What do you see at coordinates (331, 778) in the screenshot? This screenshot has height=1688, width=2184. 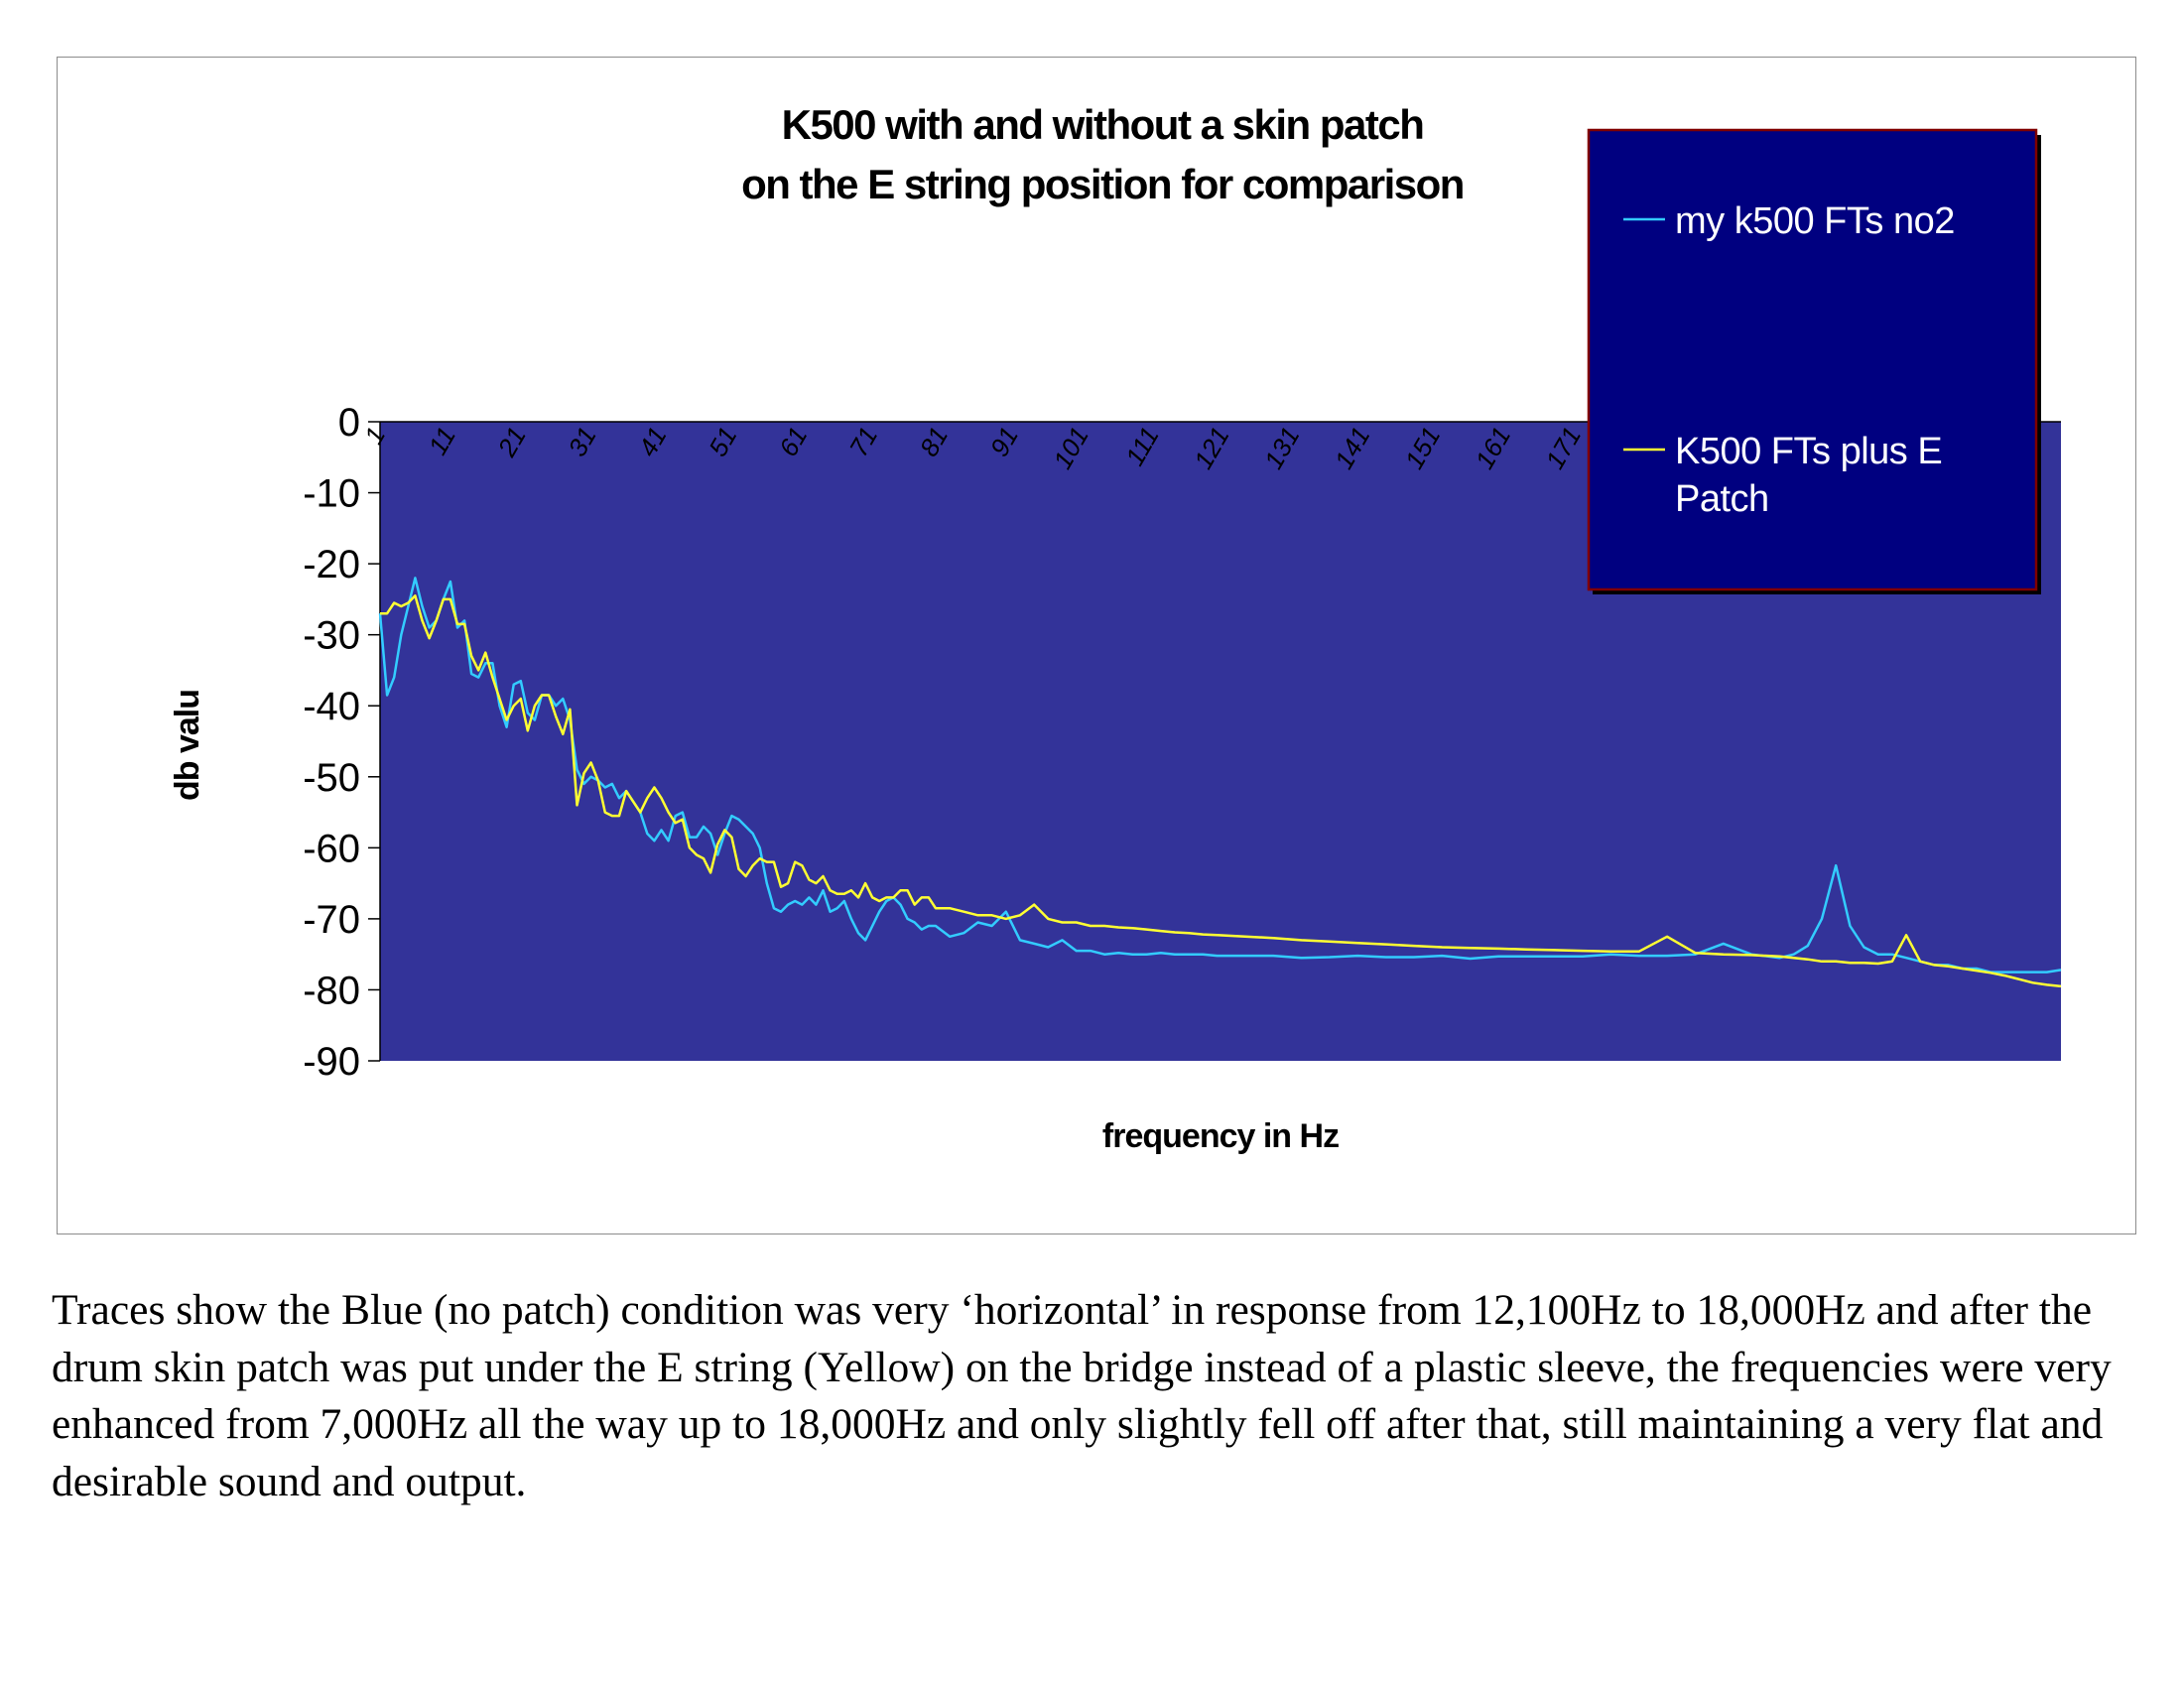 I see `y-tick-label: -50` at bounding box center [331, 778].